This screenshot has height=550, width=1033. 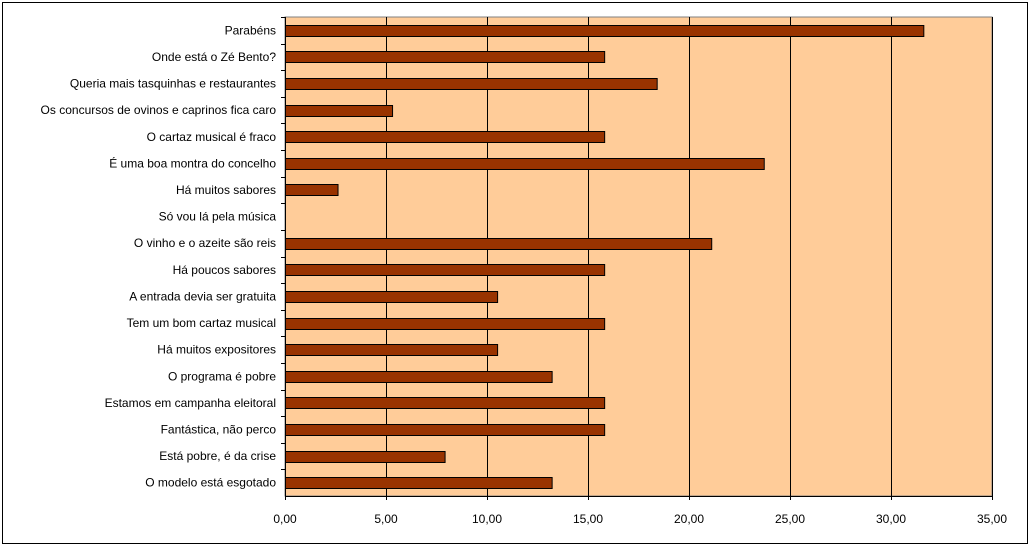 What do you see at coordinates (190, 403) in the screenshot?
I see `category-label: Estamos em campanha eleitoral` at bounding box center [190, 403].